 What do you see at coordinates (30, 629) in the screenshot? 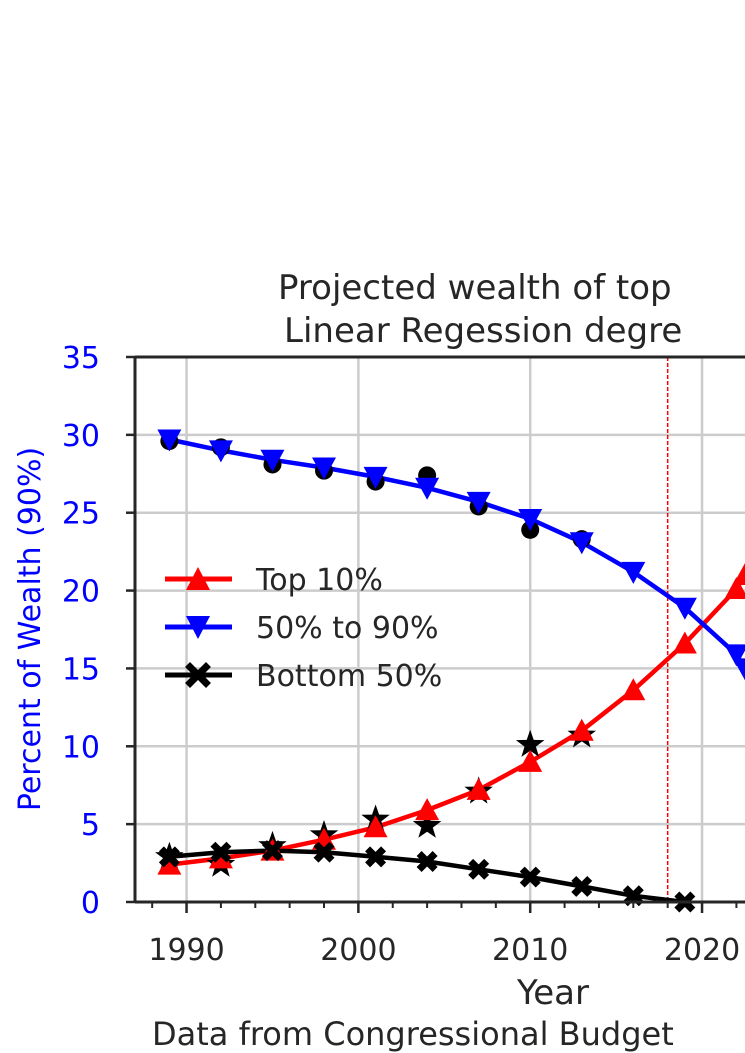
I see `y-axis-label: Percent of Wealth (90%)` at bounding box center [30, 629].